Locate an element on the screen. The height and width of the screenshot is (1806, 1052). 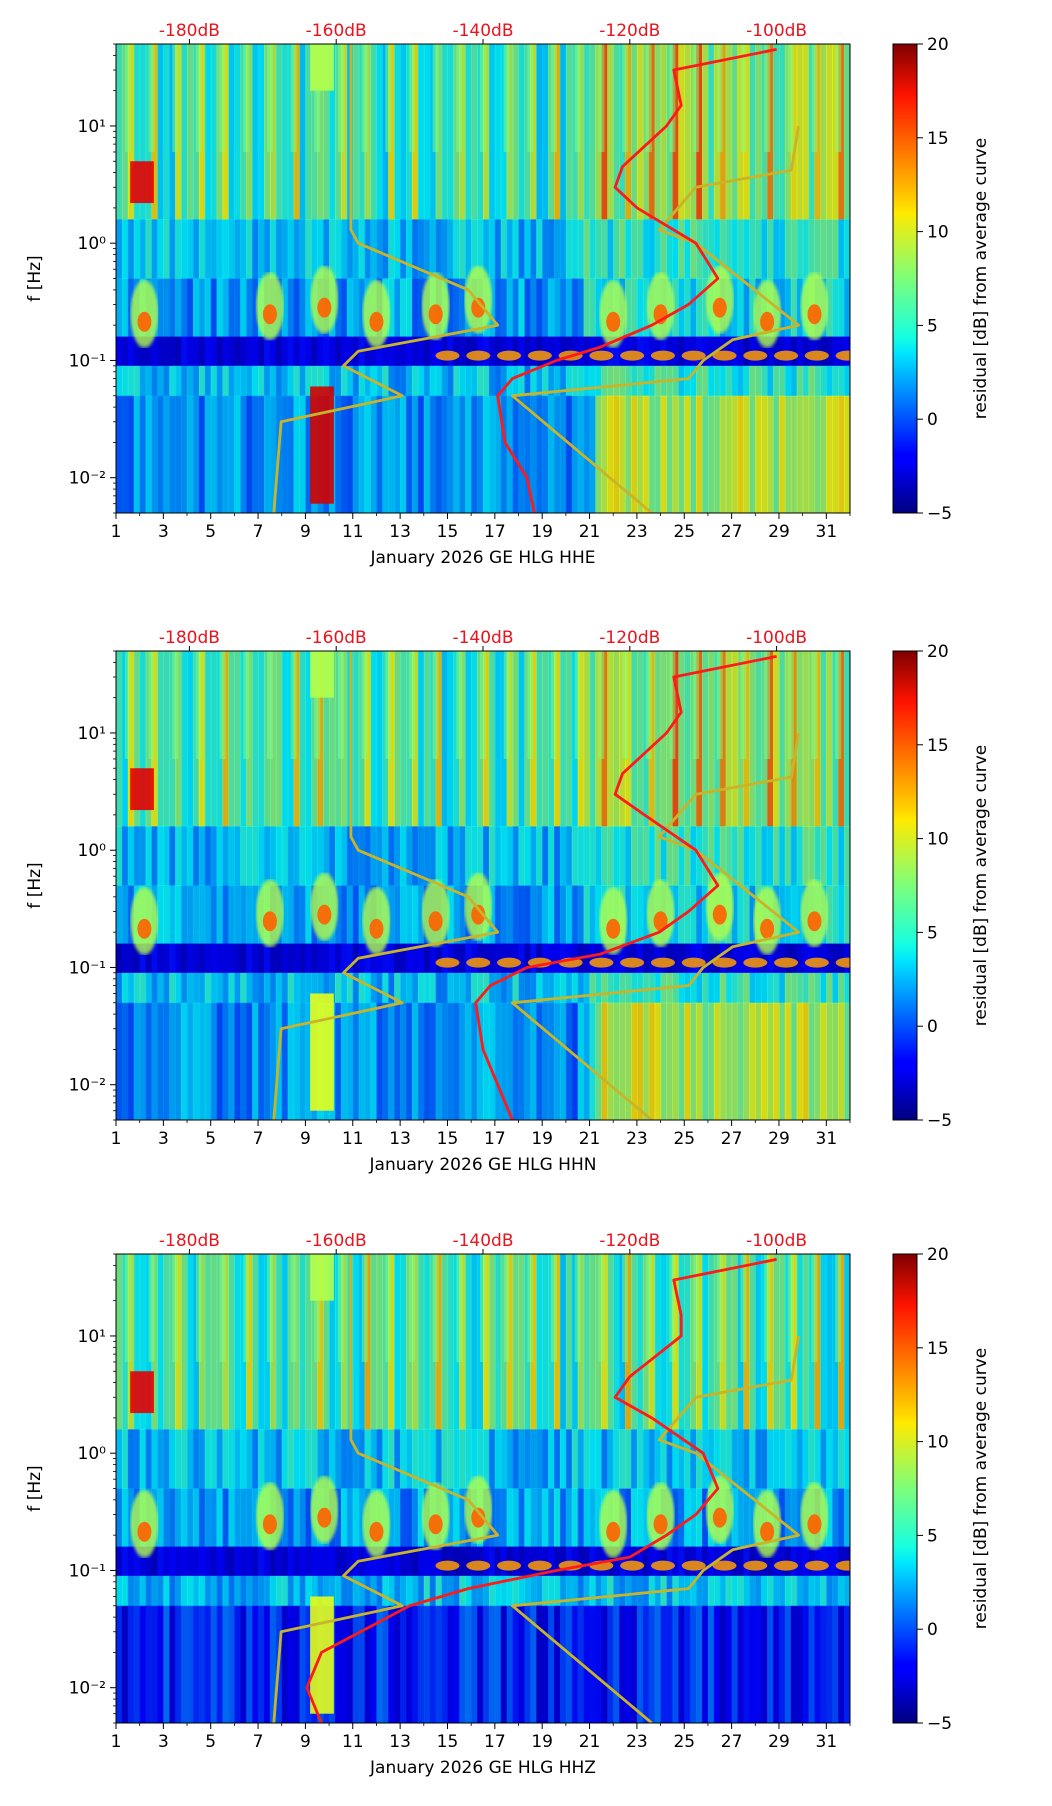
x-axis-label: January 2026 GE HLG HHN is located at coordinates (483, 1165).